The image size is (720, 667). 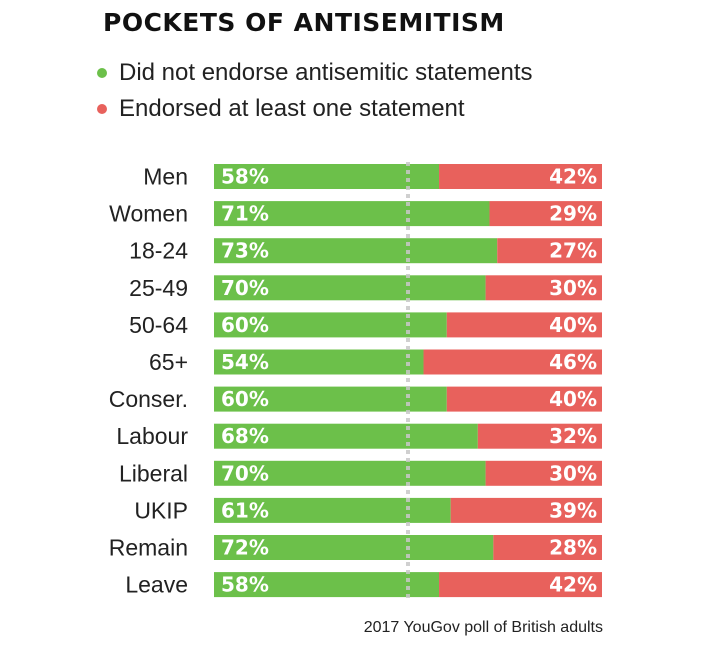 What do you see at coordinates (156, 585) in the screenshot?
I see `category-label: Leave` at bounding box center [156, 585].